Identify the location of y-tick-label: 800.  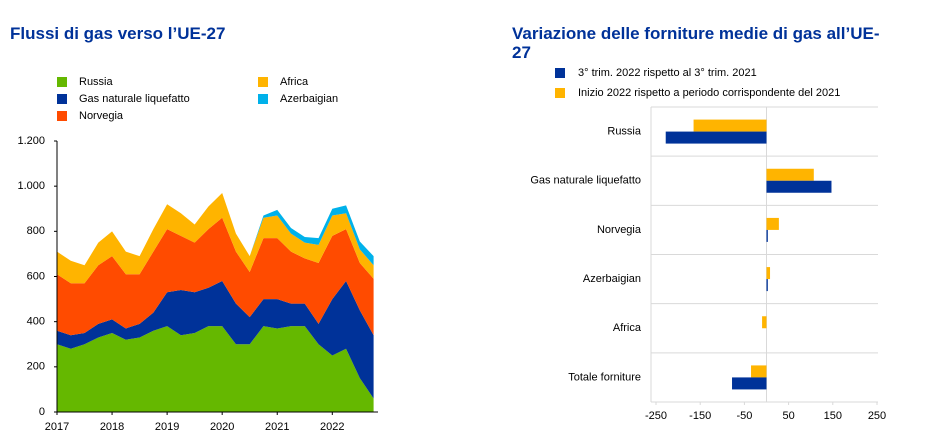
(36, 231).